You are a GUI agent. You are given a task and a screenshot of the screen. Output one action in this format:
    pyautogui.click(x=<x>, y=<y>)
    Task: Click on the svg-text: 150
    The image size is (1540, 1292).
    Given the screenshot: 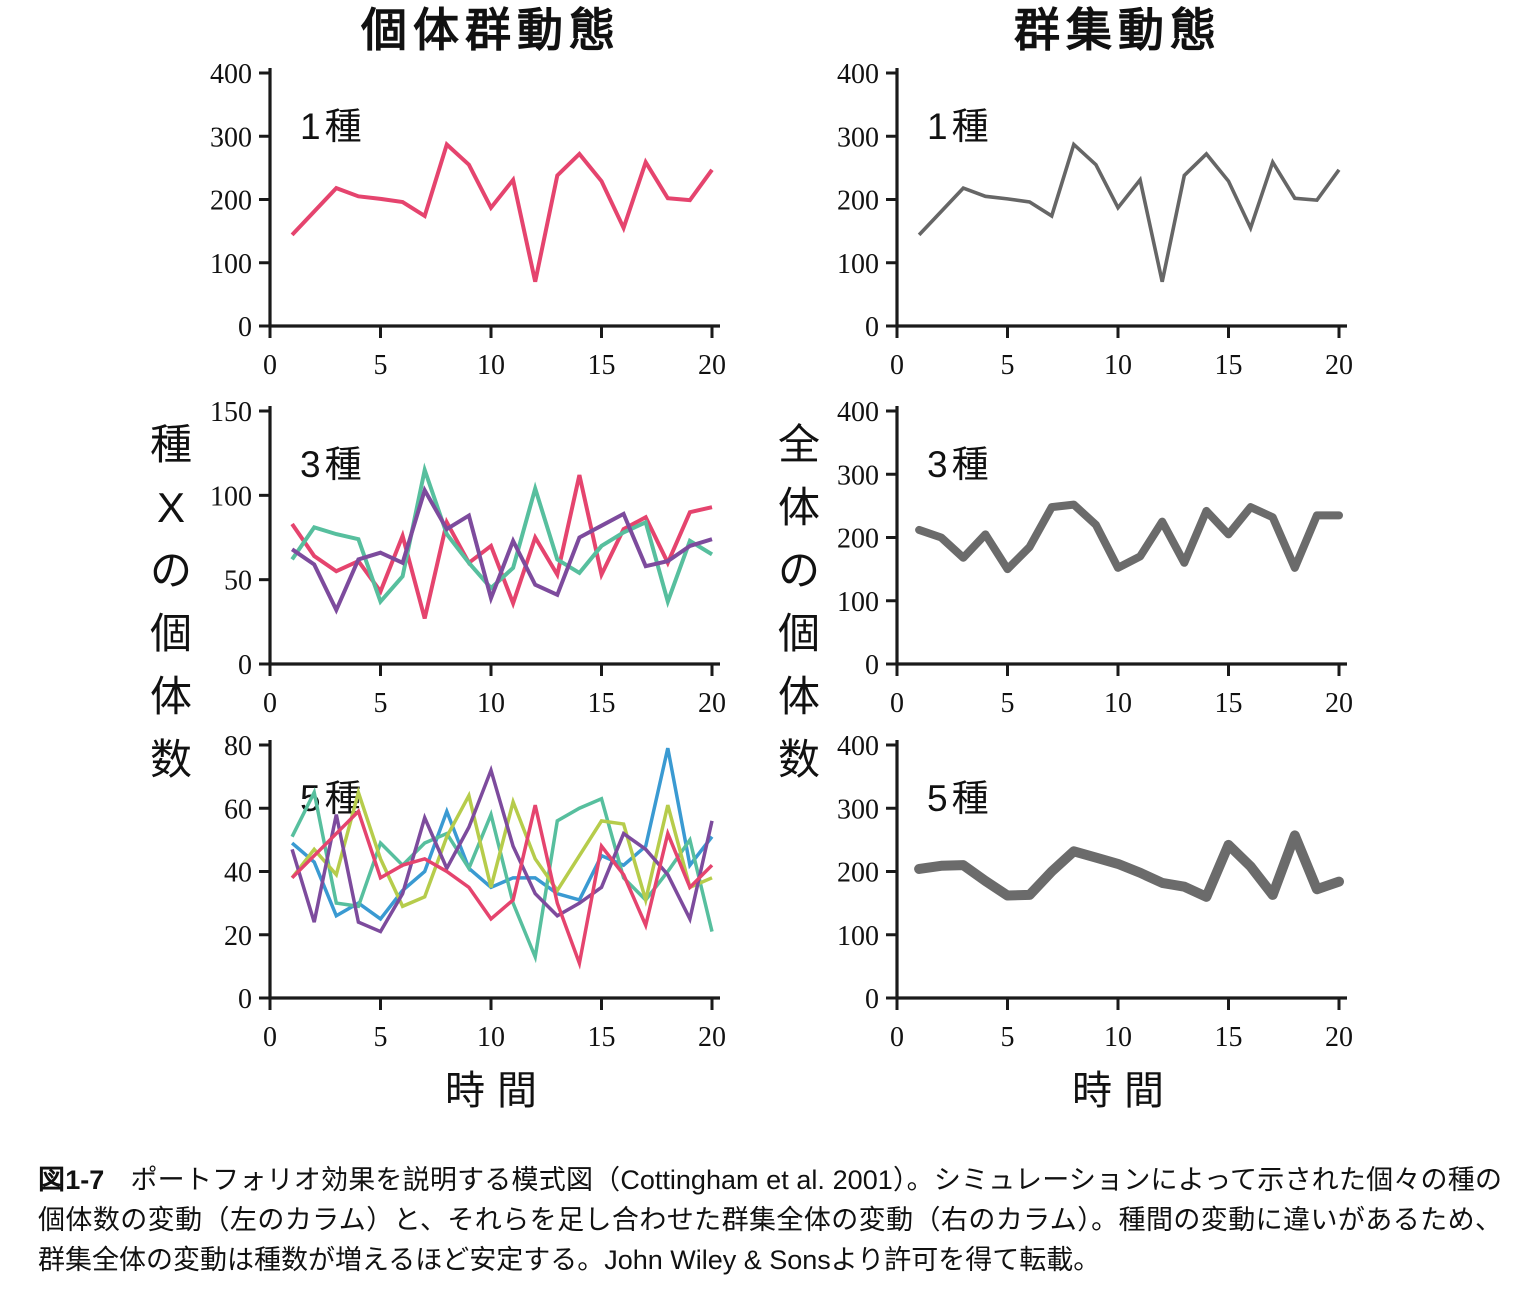 What is the action you would take?
    pyautogui.click(x=231, y=412)
    